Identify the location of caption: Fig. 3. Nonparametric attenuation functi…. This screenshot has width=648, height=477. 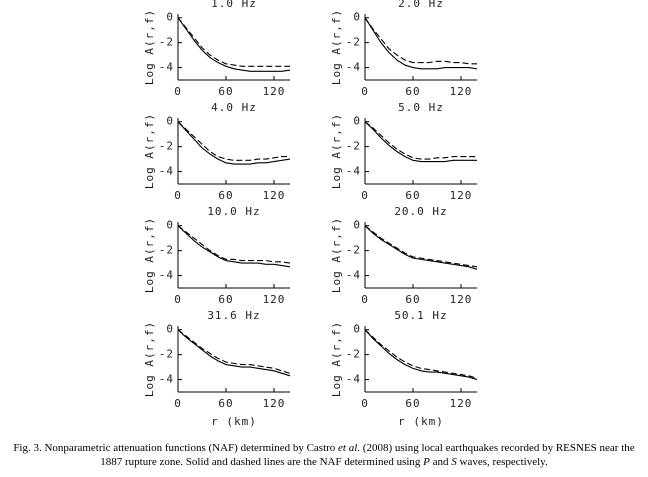
(324, 455).